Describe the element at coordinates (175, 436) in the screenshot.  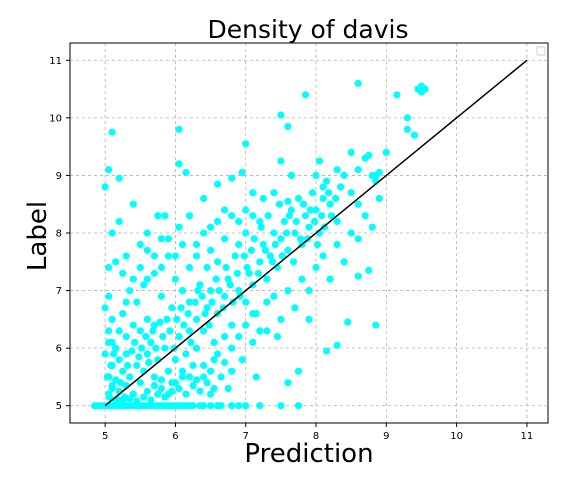
I see `x-tick-label: 6` at that location.